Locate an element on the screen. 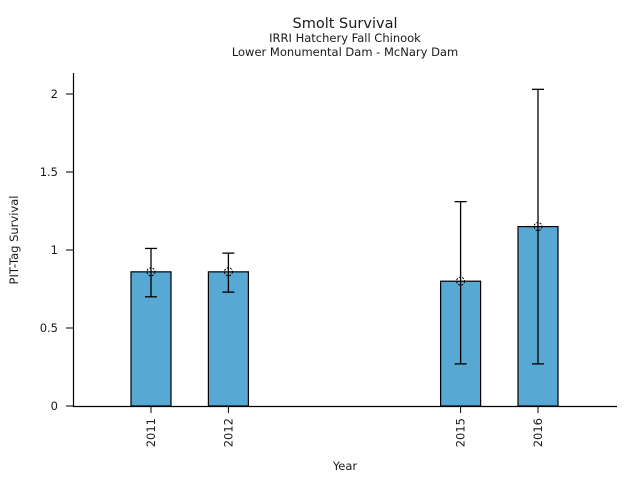 This screenshot has height=480, width=640. bar-2012 is located at coordinates (228, 339).